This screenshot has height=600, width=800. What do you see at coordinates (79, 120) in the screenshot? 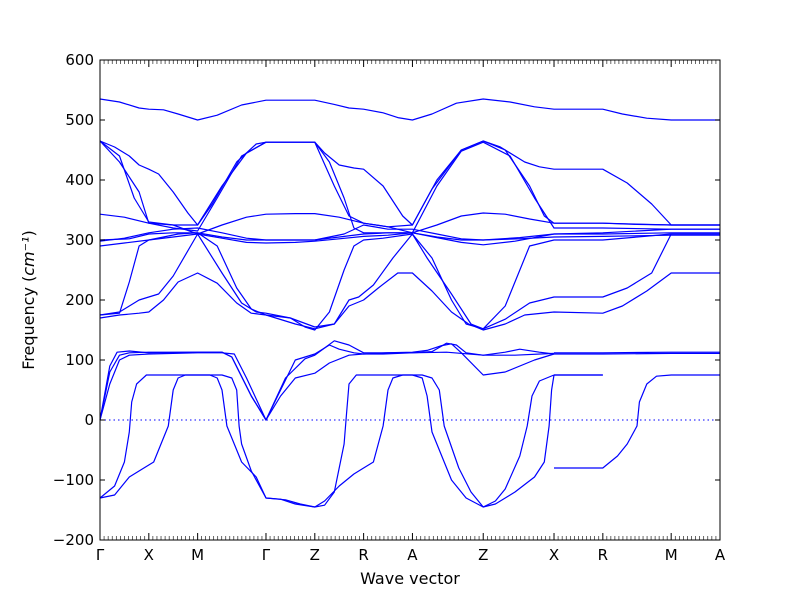
I see `y-tick-label: 500` at bounding box center [79, 120].